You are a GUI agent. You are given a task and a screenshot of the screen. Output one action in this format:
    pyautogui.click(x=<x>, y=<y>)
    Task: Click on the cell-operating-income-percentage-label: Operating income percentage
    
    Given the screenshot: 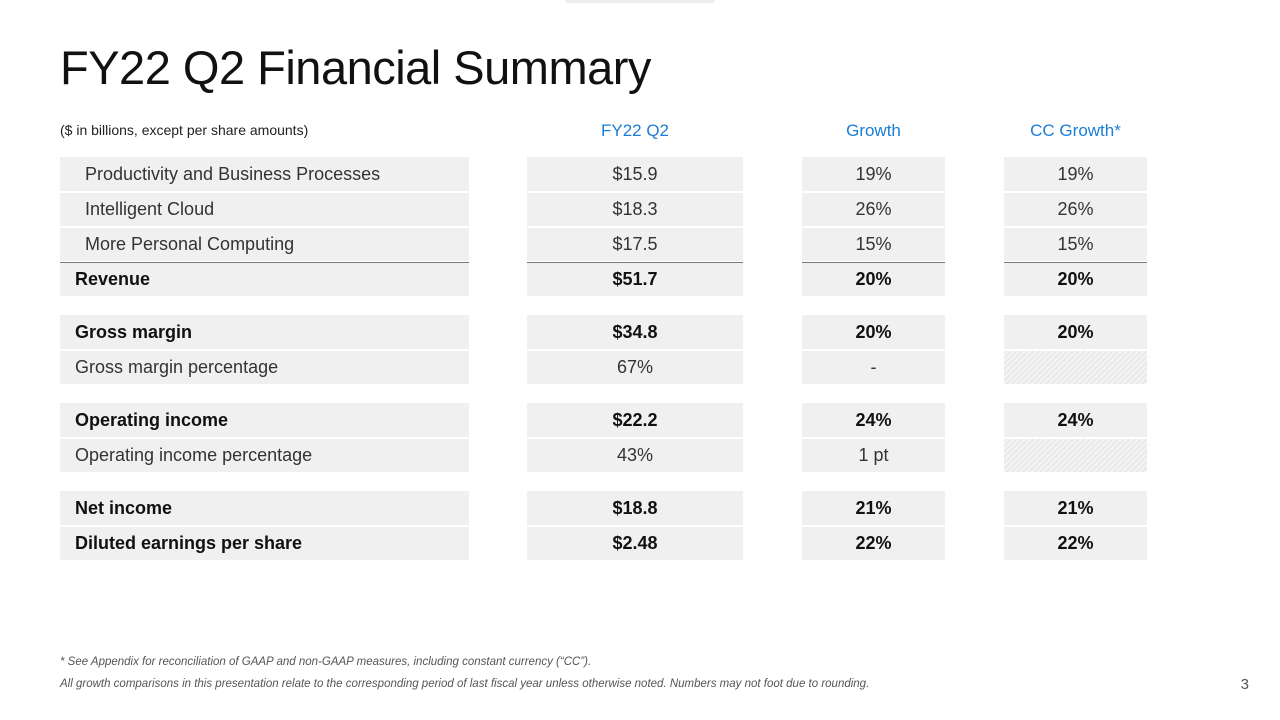 What is the action you would take?
    pyautogui.click(x=264, y=455)
    